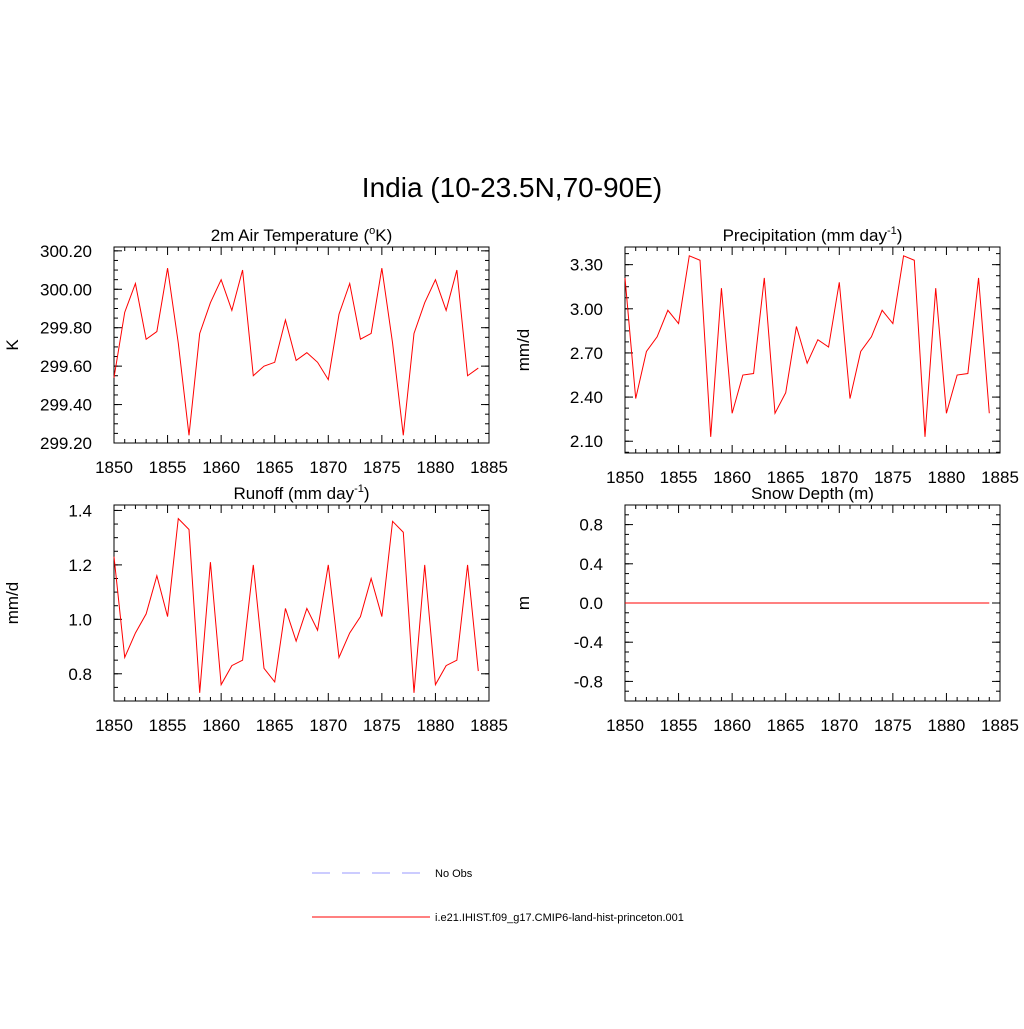  Describe the element at coordinates (588, 681) in the screenshot. I see `y-tick-label: -0.8` at that location.